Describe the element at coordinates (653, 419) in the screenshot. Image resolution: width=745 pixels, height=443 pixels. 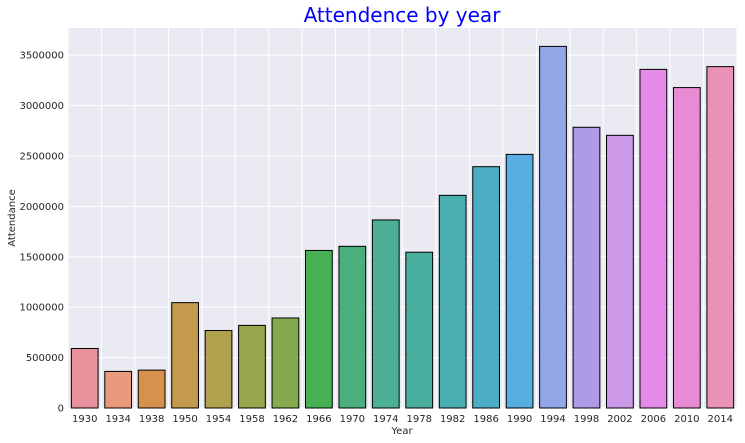
I see `x-tick-label: 2006` at that location.